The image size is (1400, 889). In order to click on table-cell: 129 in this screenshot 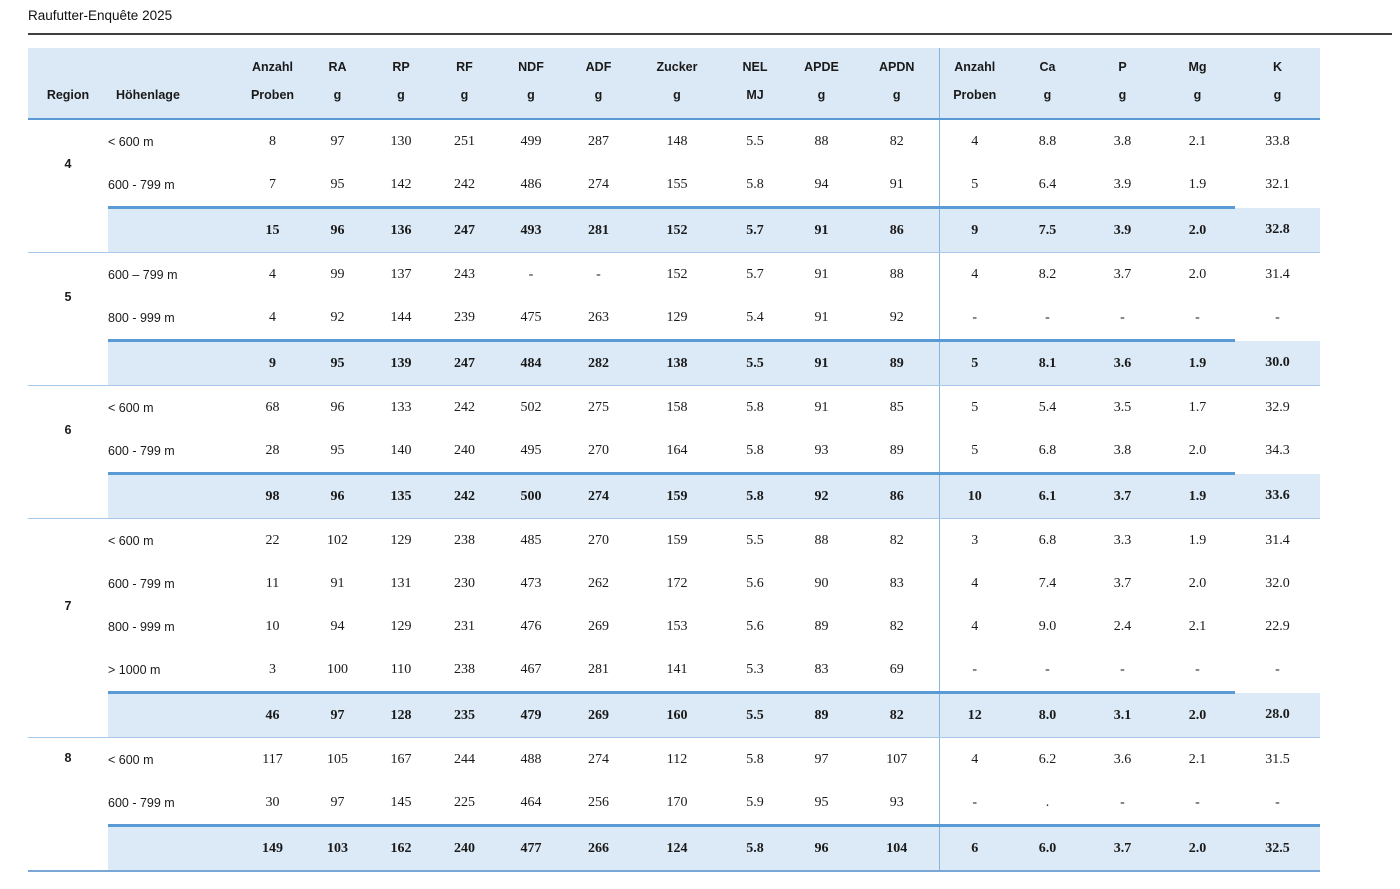, I will do `click(401, 540)`.